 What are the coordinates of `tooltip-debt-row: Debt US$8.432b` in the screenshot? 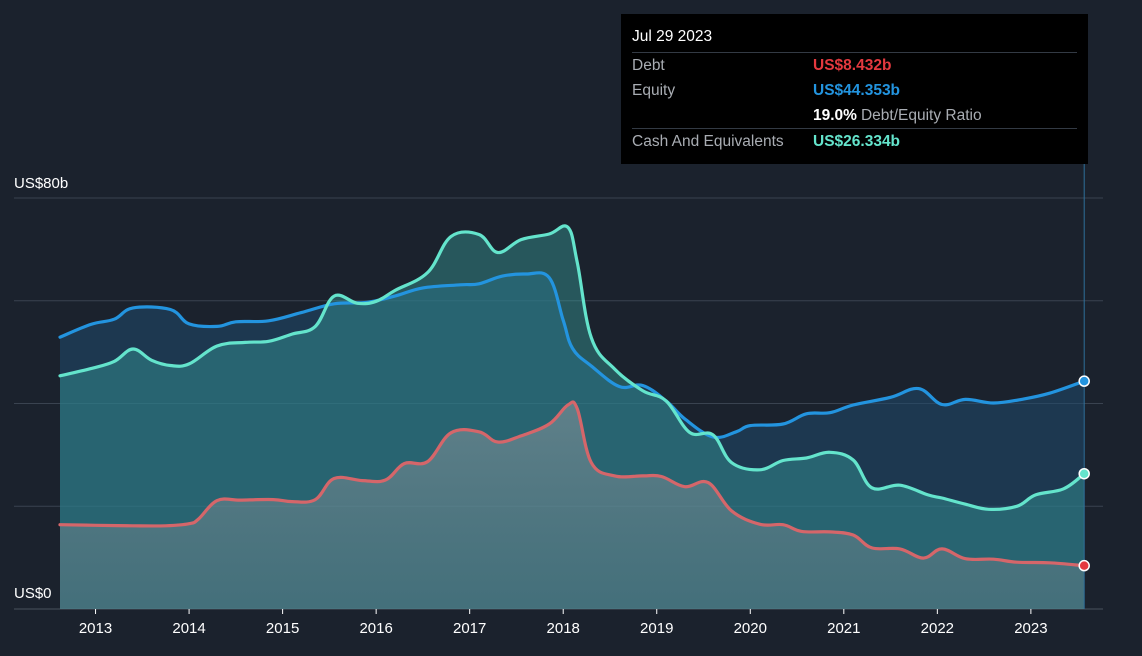 It's located at (854, 65).